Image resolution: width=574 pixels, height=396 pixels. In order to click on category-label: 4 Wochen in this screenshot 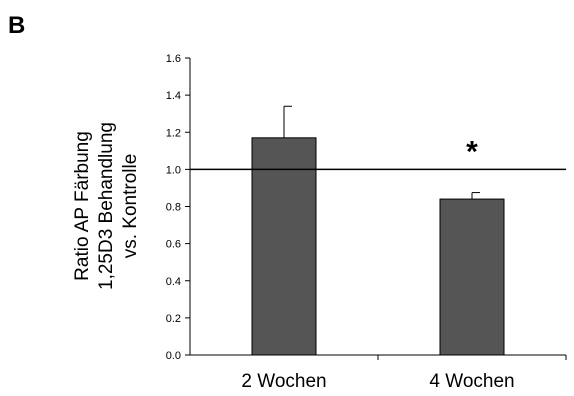, I will do `click(471, 381)`.